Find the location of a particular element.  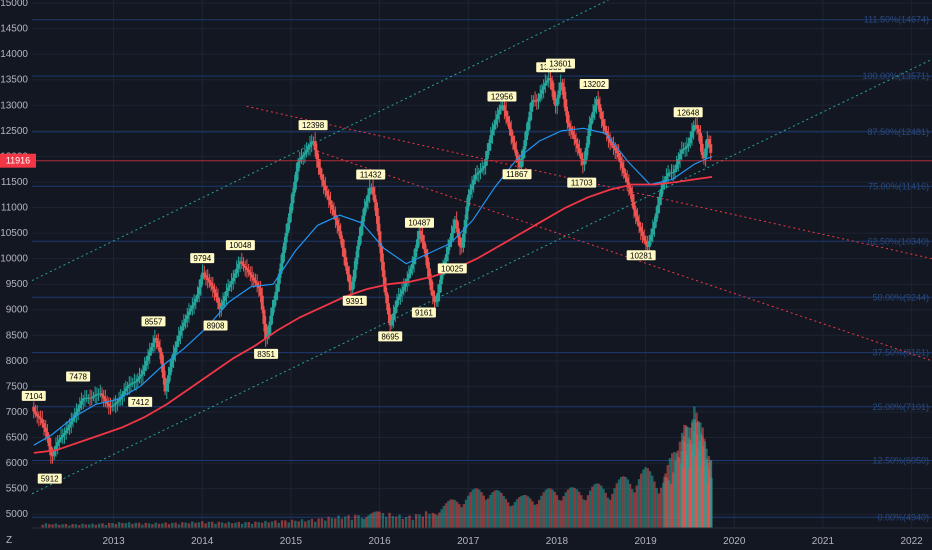

pivot-label: 10281 is located at coordinates (641, 255).